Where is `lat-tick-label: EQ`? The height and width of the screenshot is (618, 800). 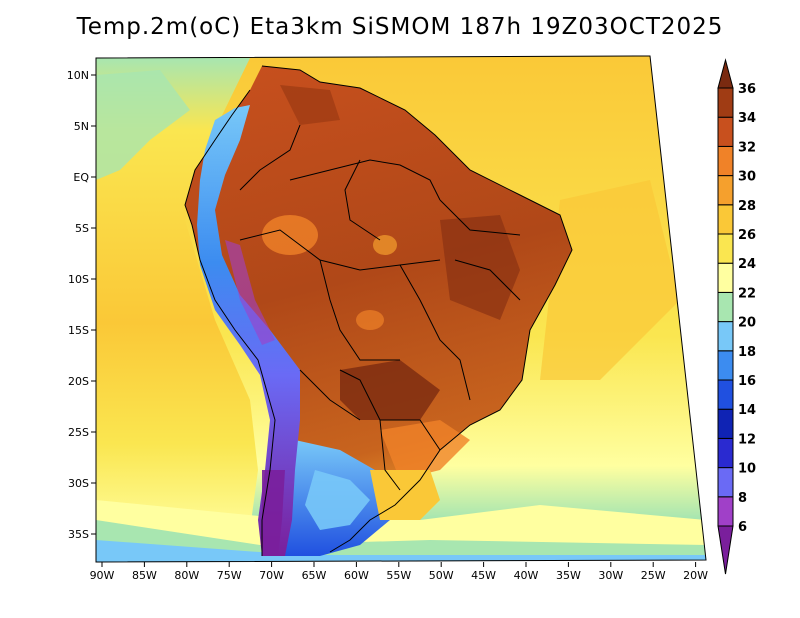
lat-tick-label: EQ is located at coordinates (81, 177).